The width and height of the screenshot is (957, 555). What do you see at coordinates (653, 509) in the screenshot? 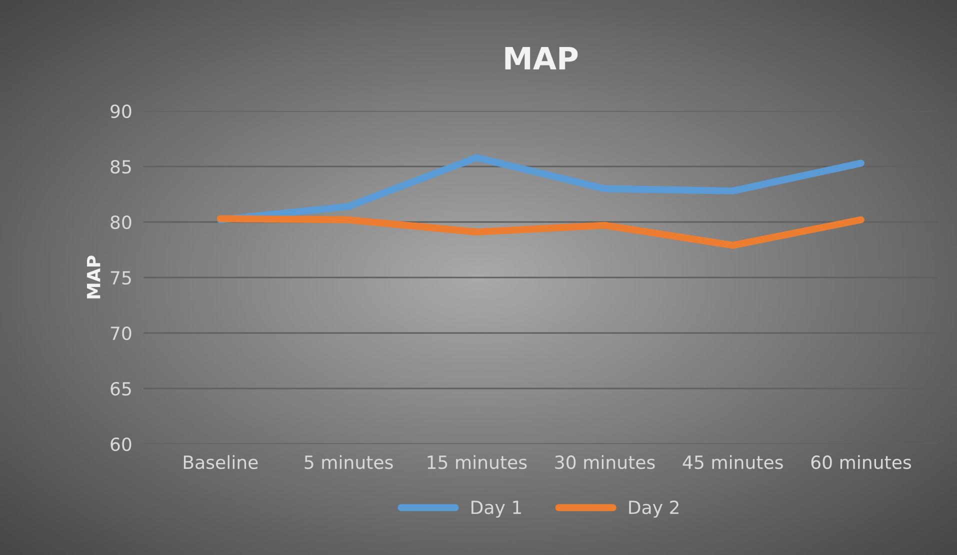
I see `legend-label: Day 2` at bounding box center [653, 509].